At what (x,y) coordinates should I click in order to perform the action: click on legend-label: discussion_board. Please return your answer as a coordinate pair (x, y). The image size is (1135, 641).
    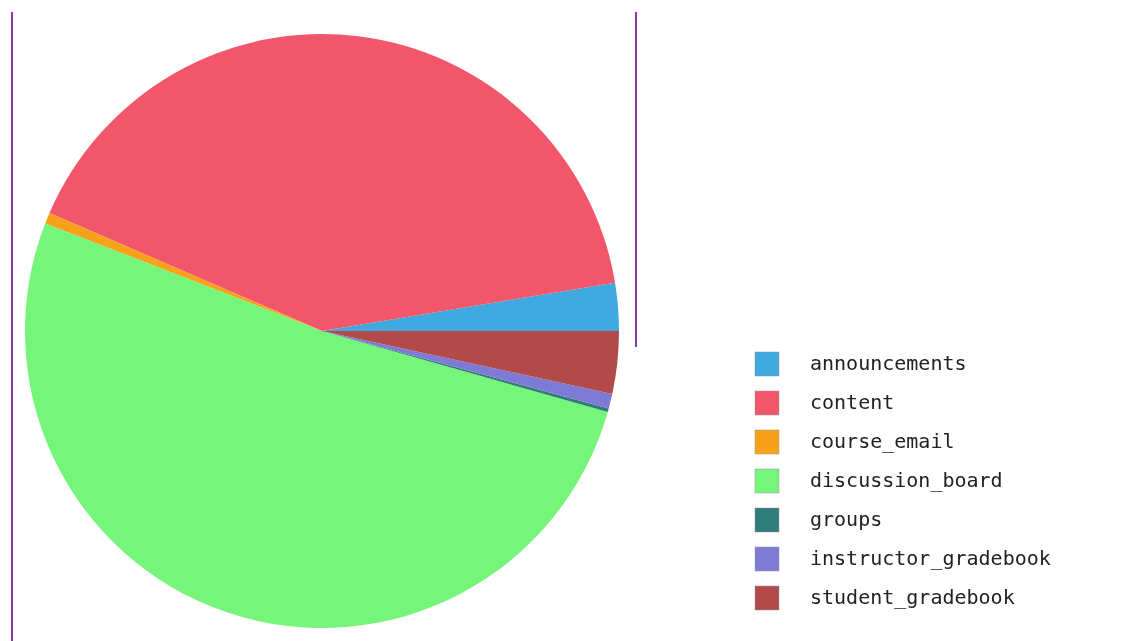
    Looking at the image, I should click on (906, 480).